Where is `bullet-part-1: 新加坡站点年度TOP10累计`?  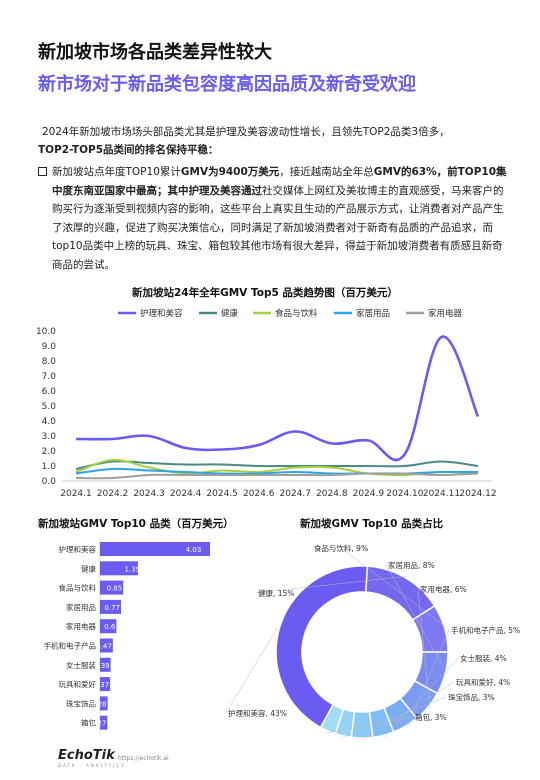
bullet-part-1: 新加坡站点年度TOP10累计 is located at coordinates (116, 172).